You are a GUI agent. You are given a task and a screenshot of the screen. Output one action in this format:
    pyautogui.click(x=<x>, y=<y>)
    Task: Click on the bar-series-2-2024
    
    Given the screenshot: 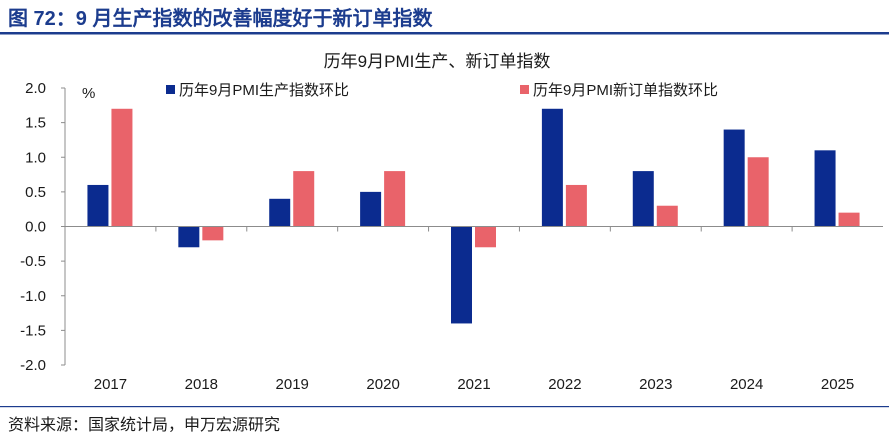 What is the action you would take?
    pyautogui.click(x=758, y=192)
    